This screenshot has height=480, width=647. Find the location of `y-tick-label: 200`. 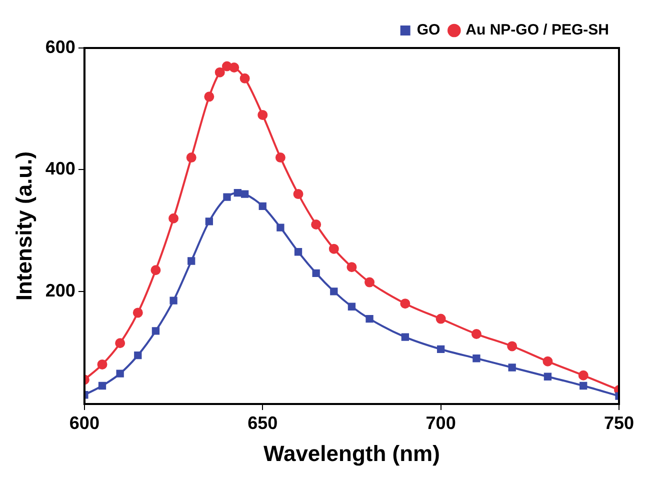

y-tick-label: 200 is located at coordinates (60, 290).